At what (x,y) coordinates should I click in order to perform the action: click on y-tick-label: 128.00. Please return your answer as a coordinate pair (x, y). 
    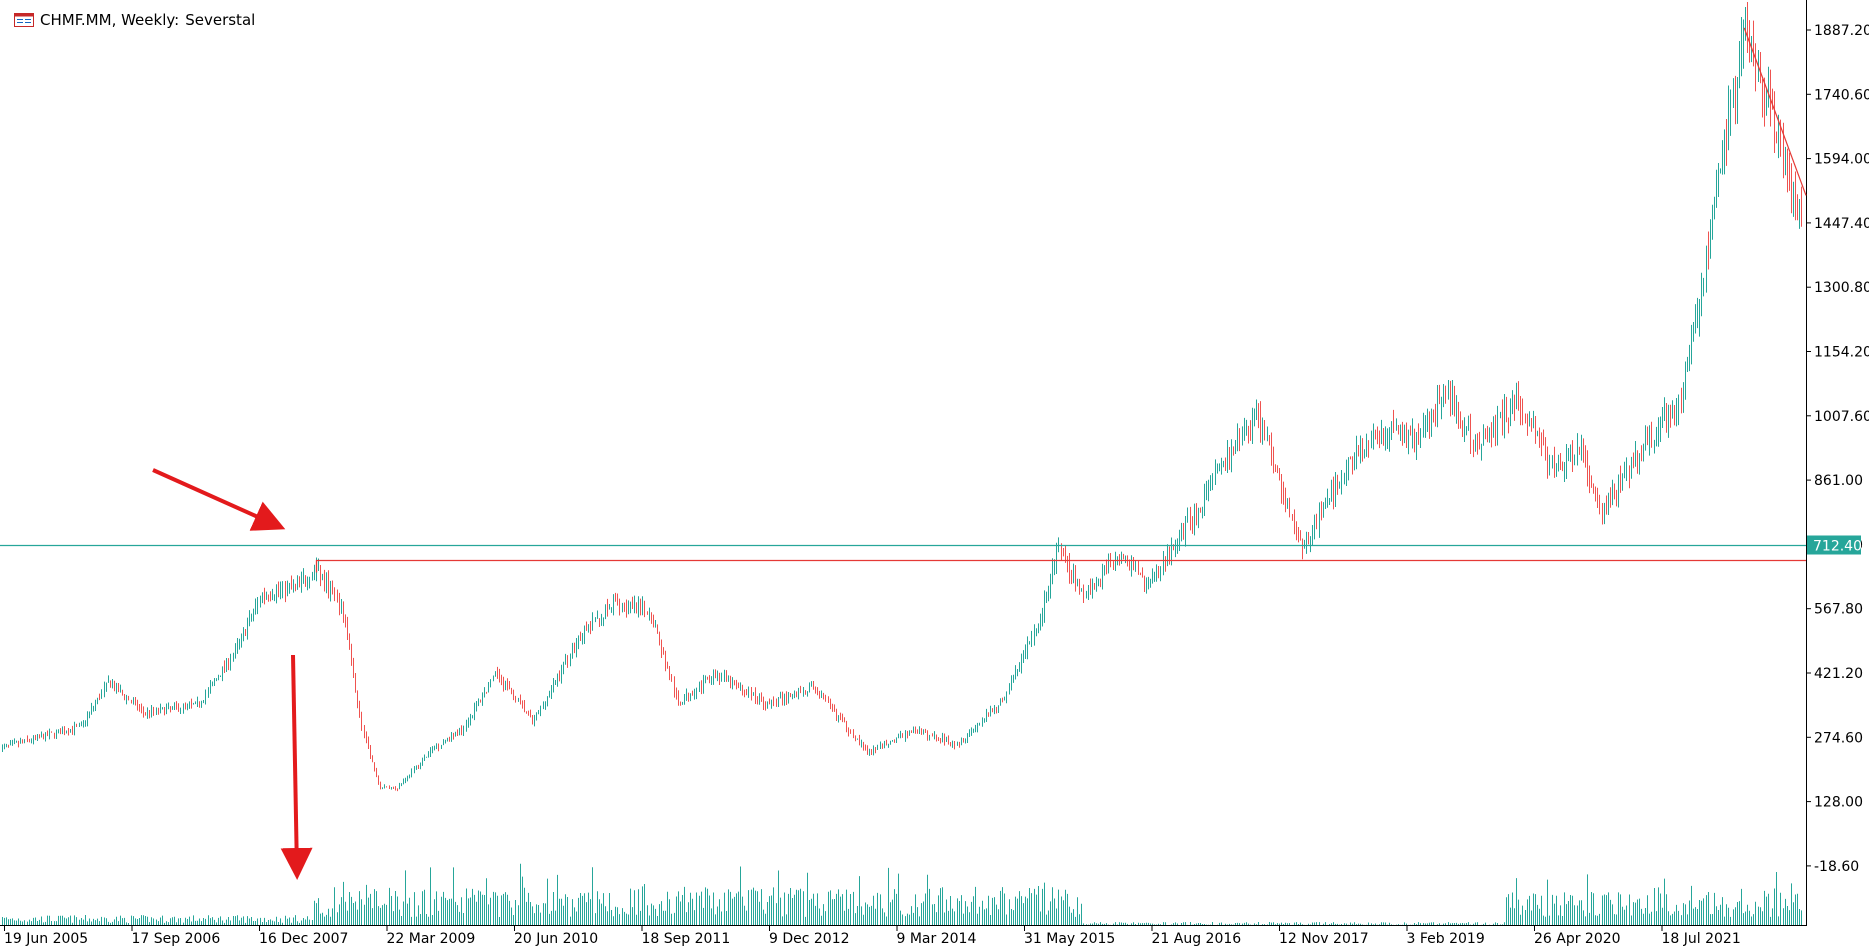
    Looking at the image, I should click on (1838, 803).